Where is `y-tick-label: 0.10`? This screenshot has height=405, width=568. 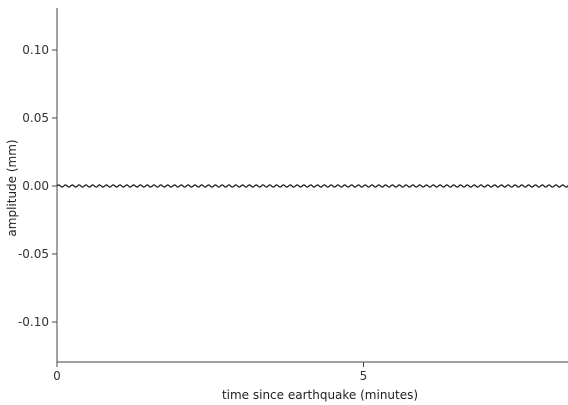
y-tick-label: 0.10 is located at coordinates (35, 50).